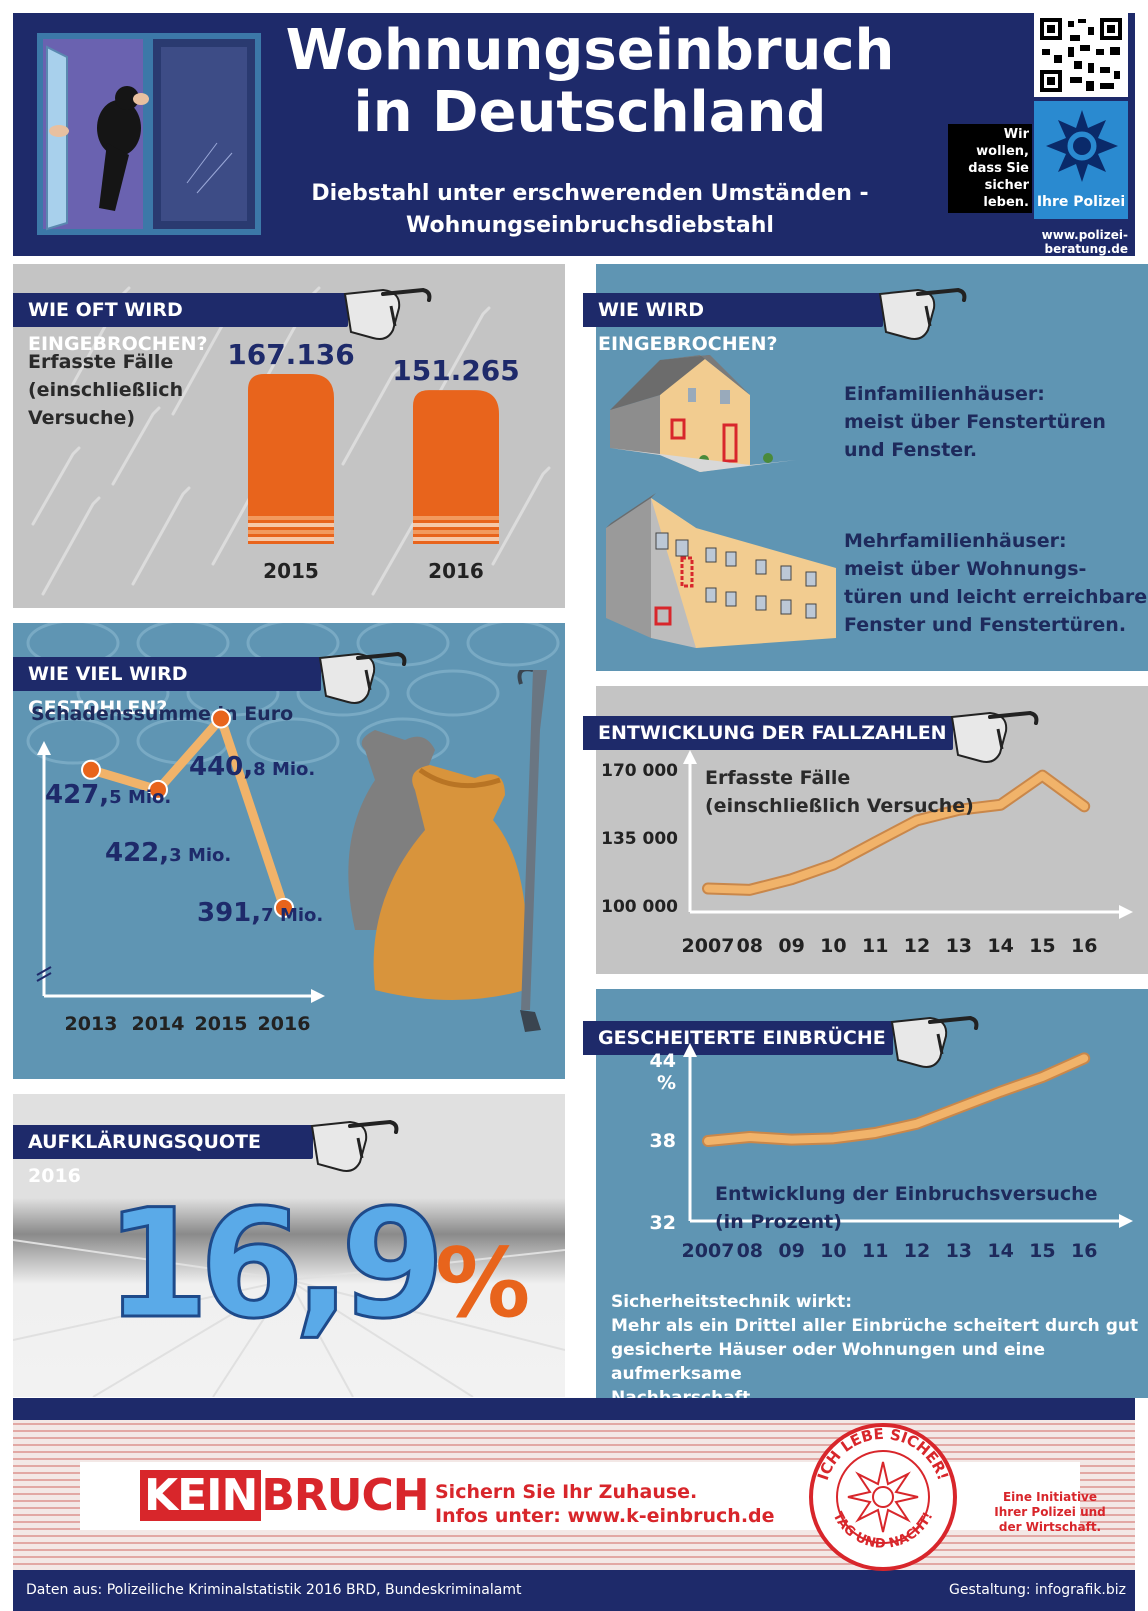 Image resolution: width=1148 pixels, height=1611 pixels. I want to click on failed-y-tick: 32, so click(663, 1223).